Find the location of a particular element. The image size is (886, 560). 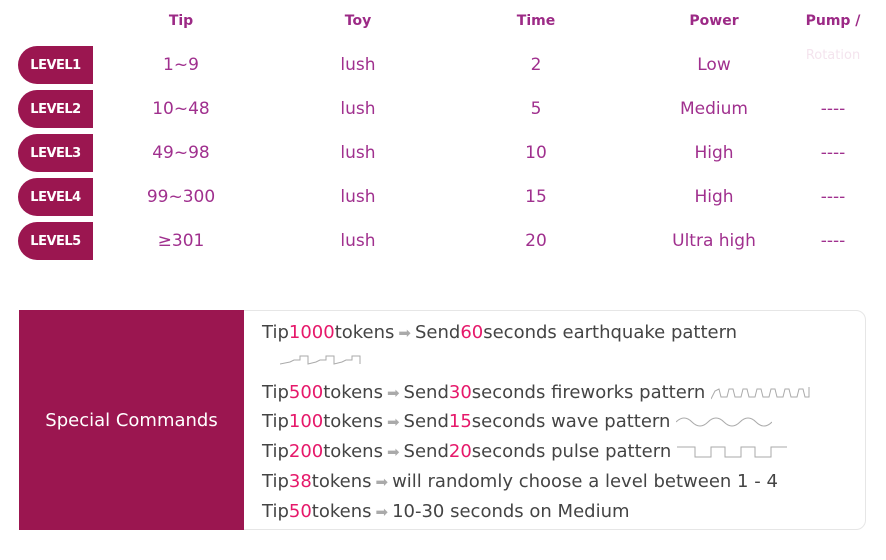

line-text: seconds earthquake pattern is located at coordinates (610, 332).